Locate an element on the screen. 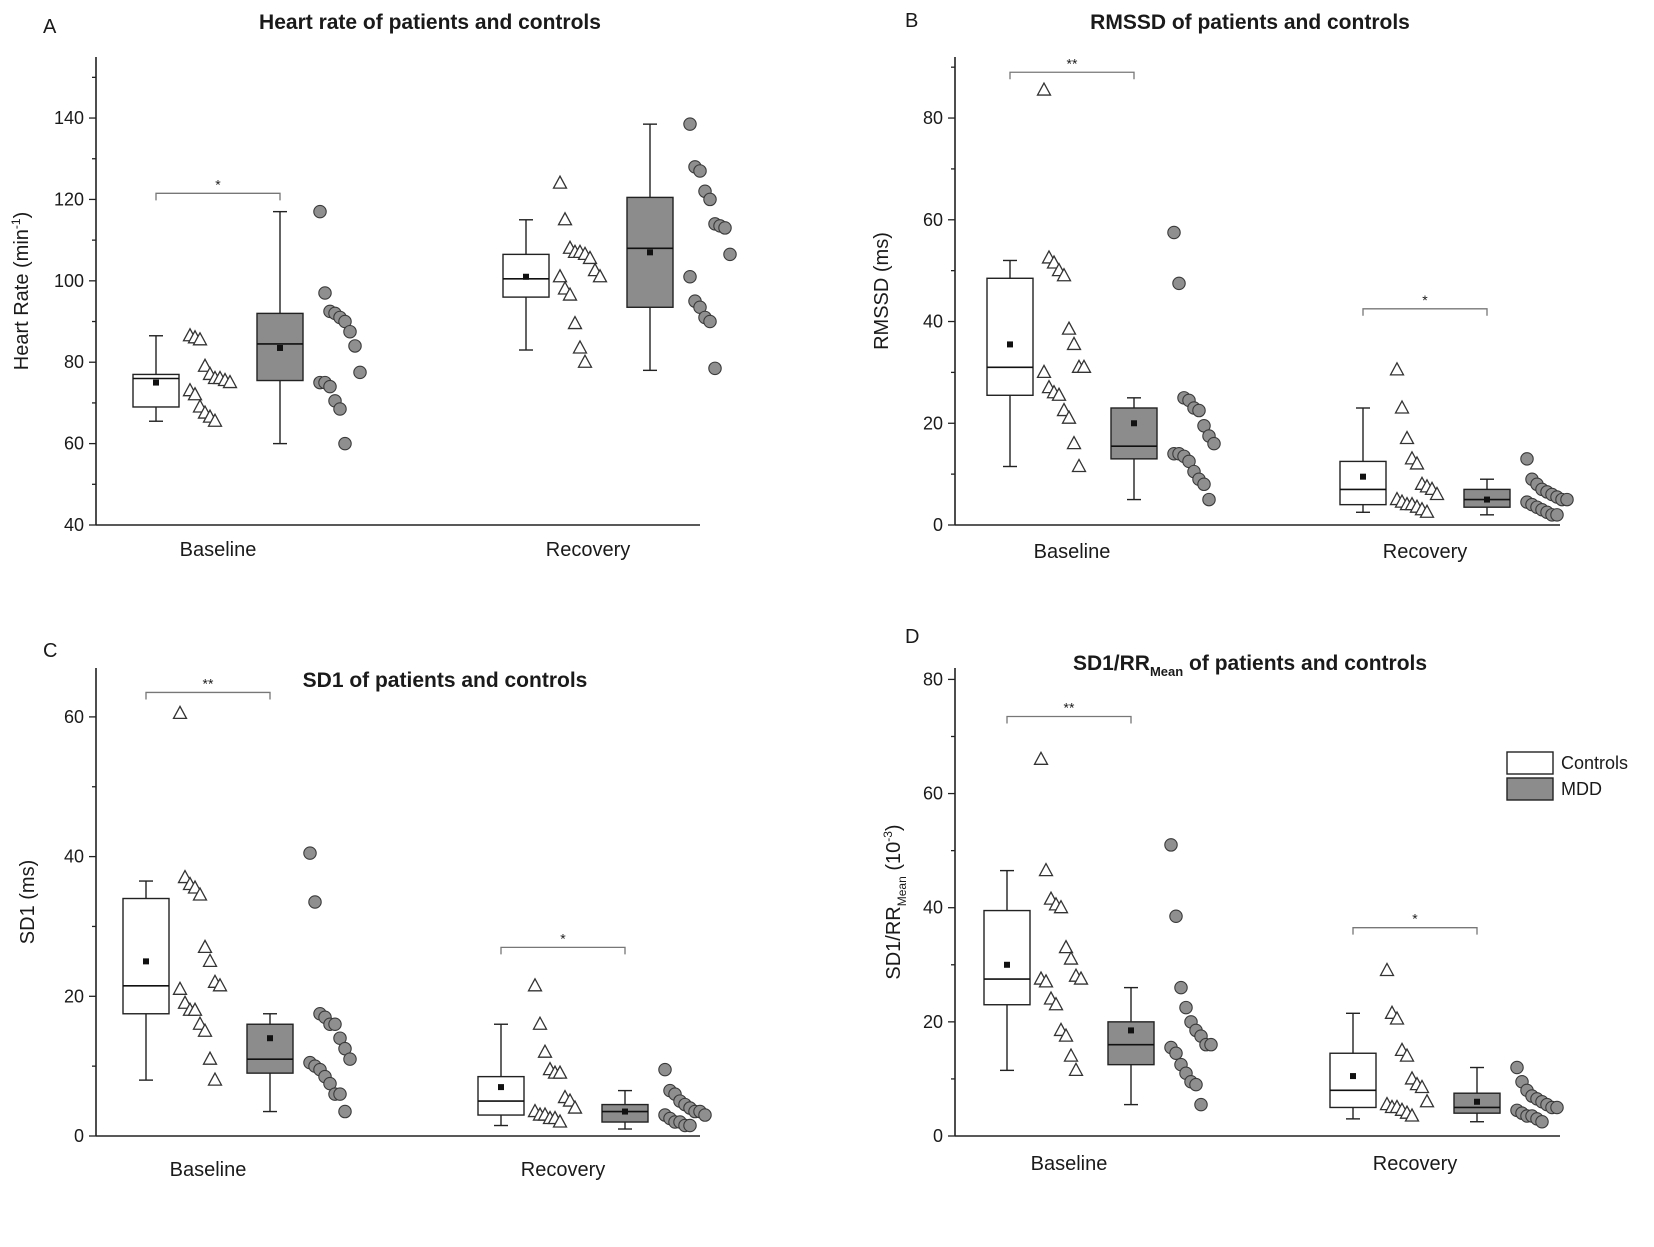 This screenshot has height=1247, width=1654. legend-swatch is located at coordinates (1530, 789).